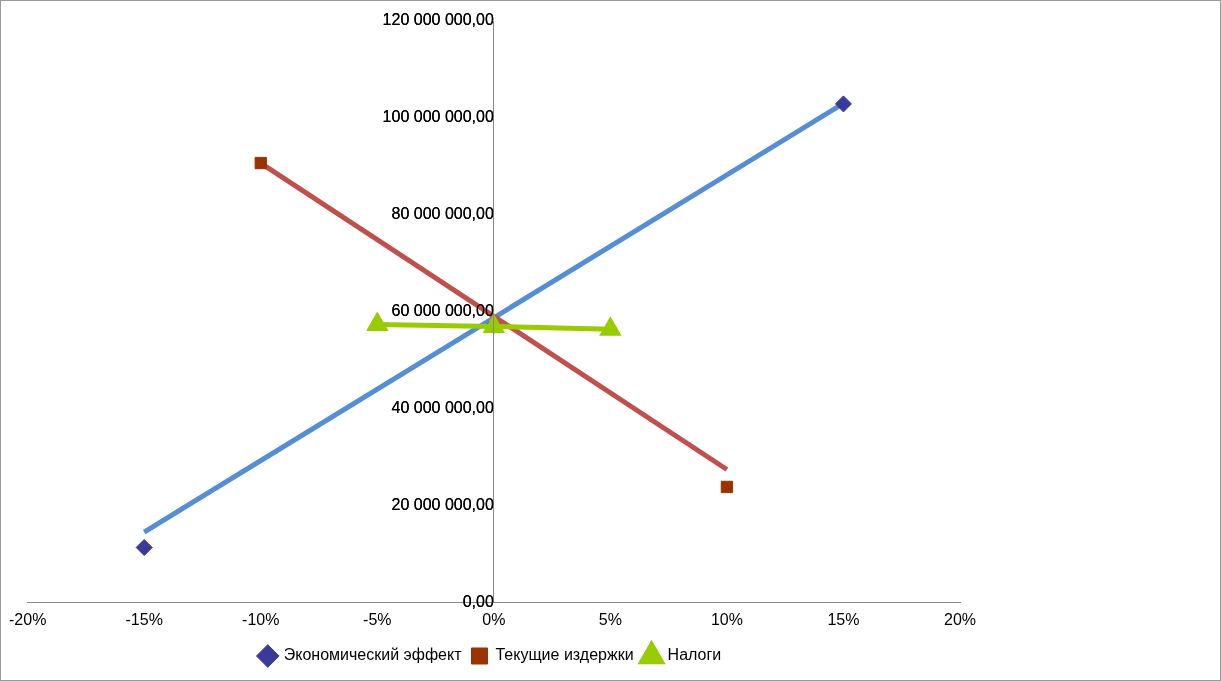 The image size is (1221, 681). Describe the element at coordinates (377, 619) in the screenshot. I see `x-tick-label: -5%` at that location.